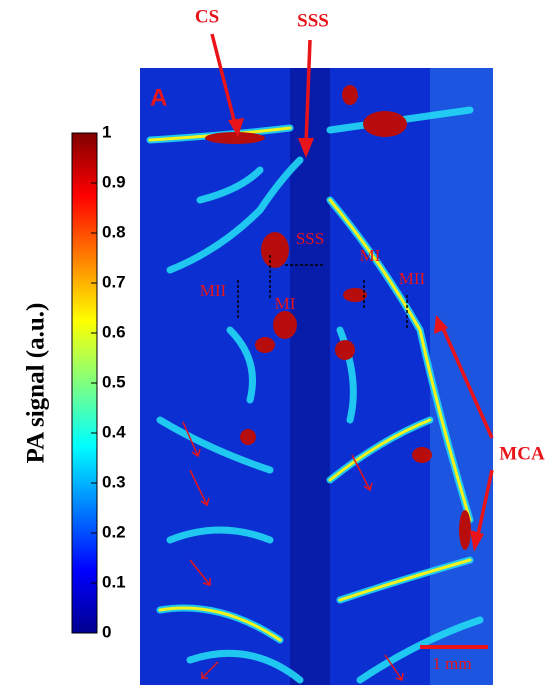 This screenshot has height=690, width=555. What do you see at coordinates (36, 383) in the screenshot?
I see `colorbar-label: PA signal (a.u.)` at bounding box center [36, 383].